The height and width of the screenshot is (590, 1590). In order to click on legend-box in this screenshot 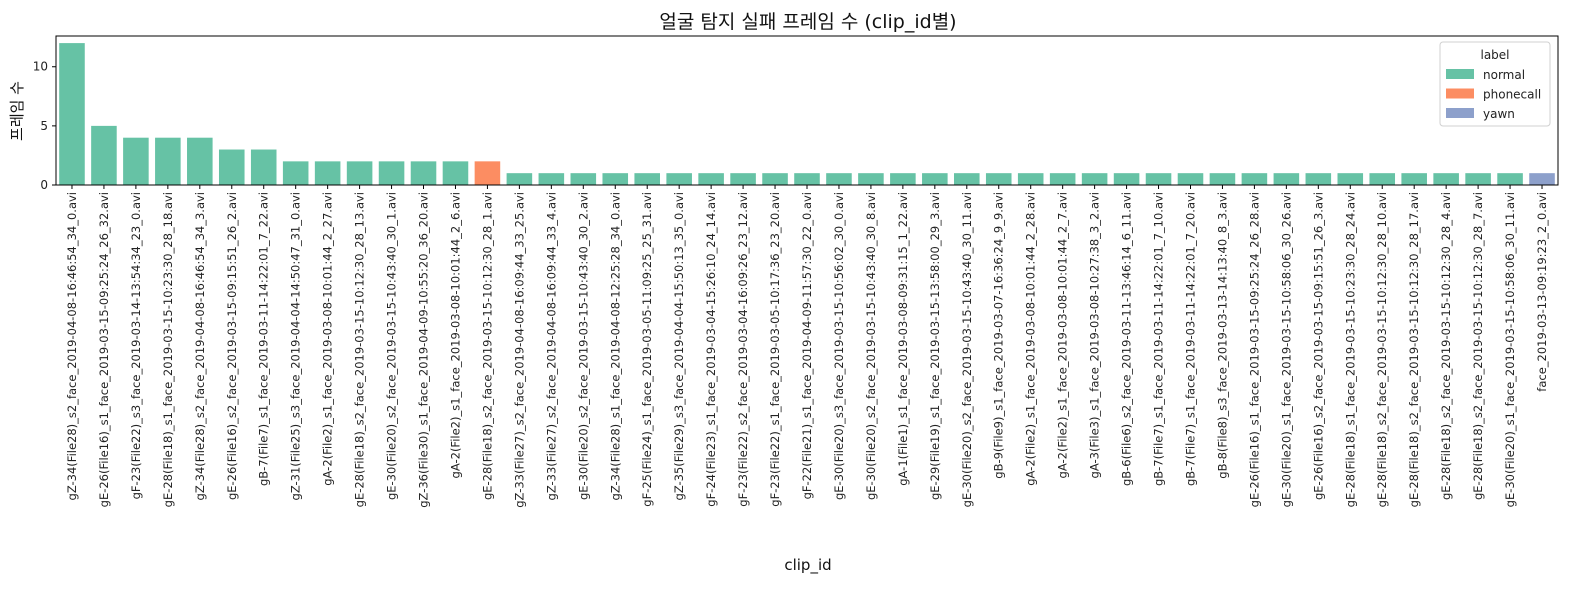, I will do `click(1495, 84)`.